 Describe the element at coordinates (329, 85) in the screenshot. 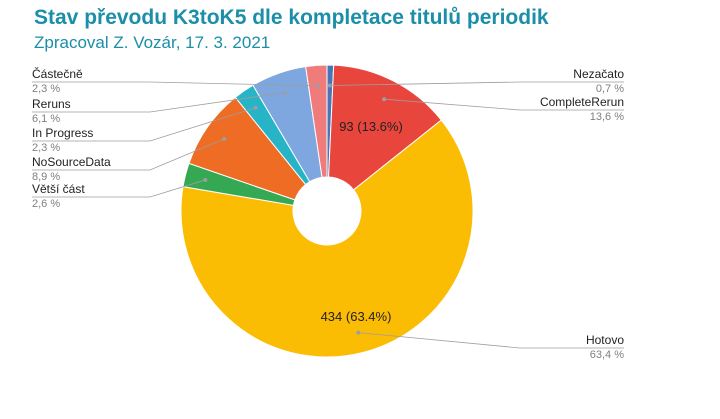

I see `leader-dot-nezacato` at that location.